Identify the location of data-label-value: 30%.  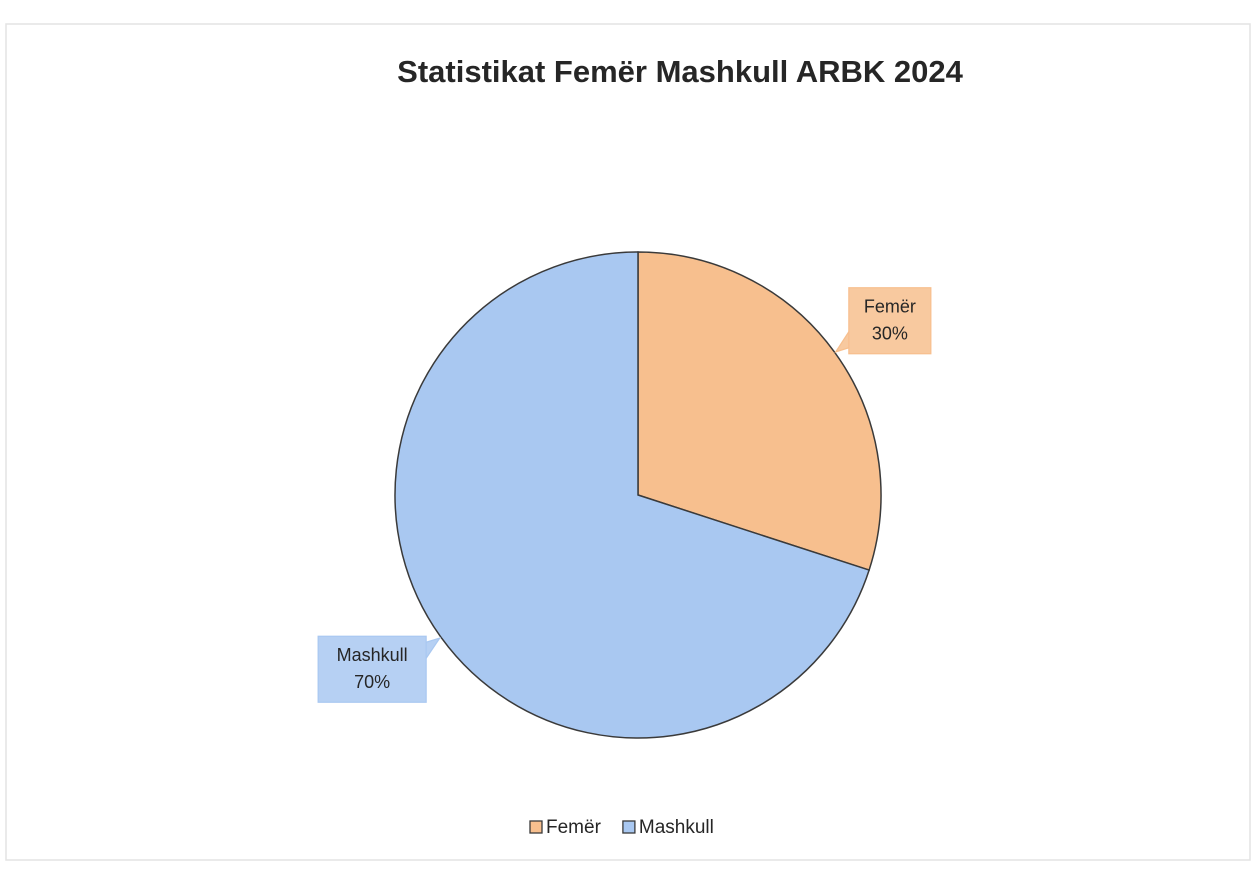
(890, 333).